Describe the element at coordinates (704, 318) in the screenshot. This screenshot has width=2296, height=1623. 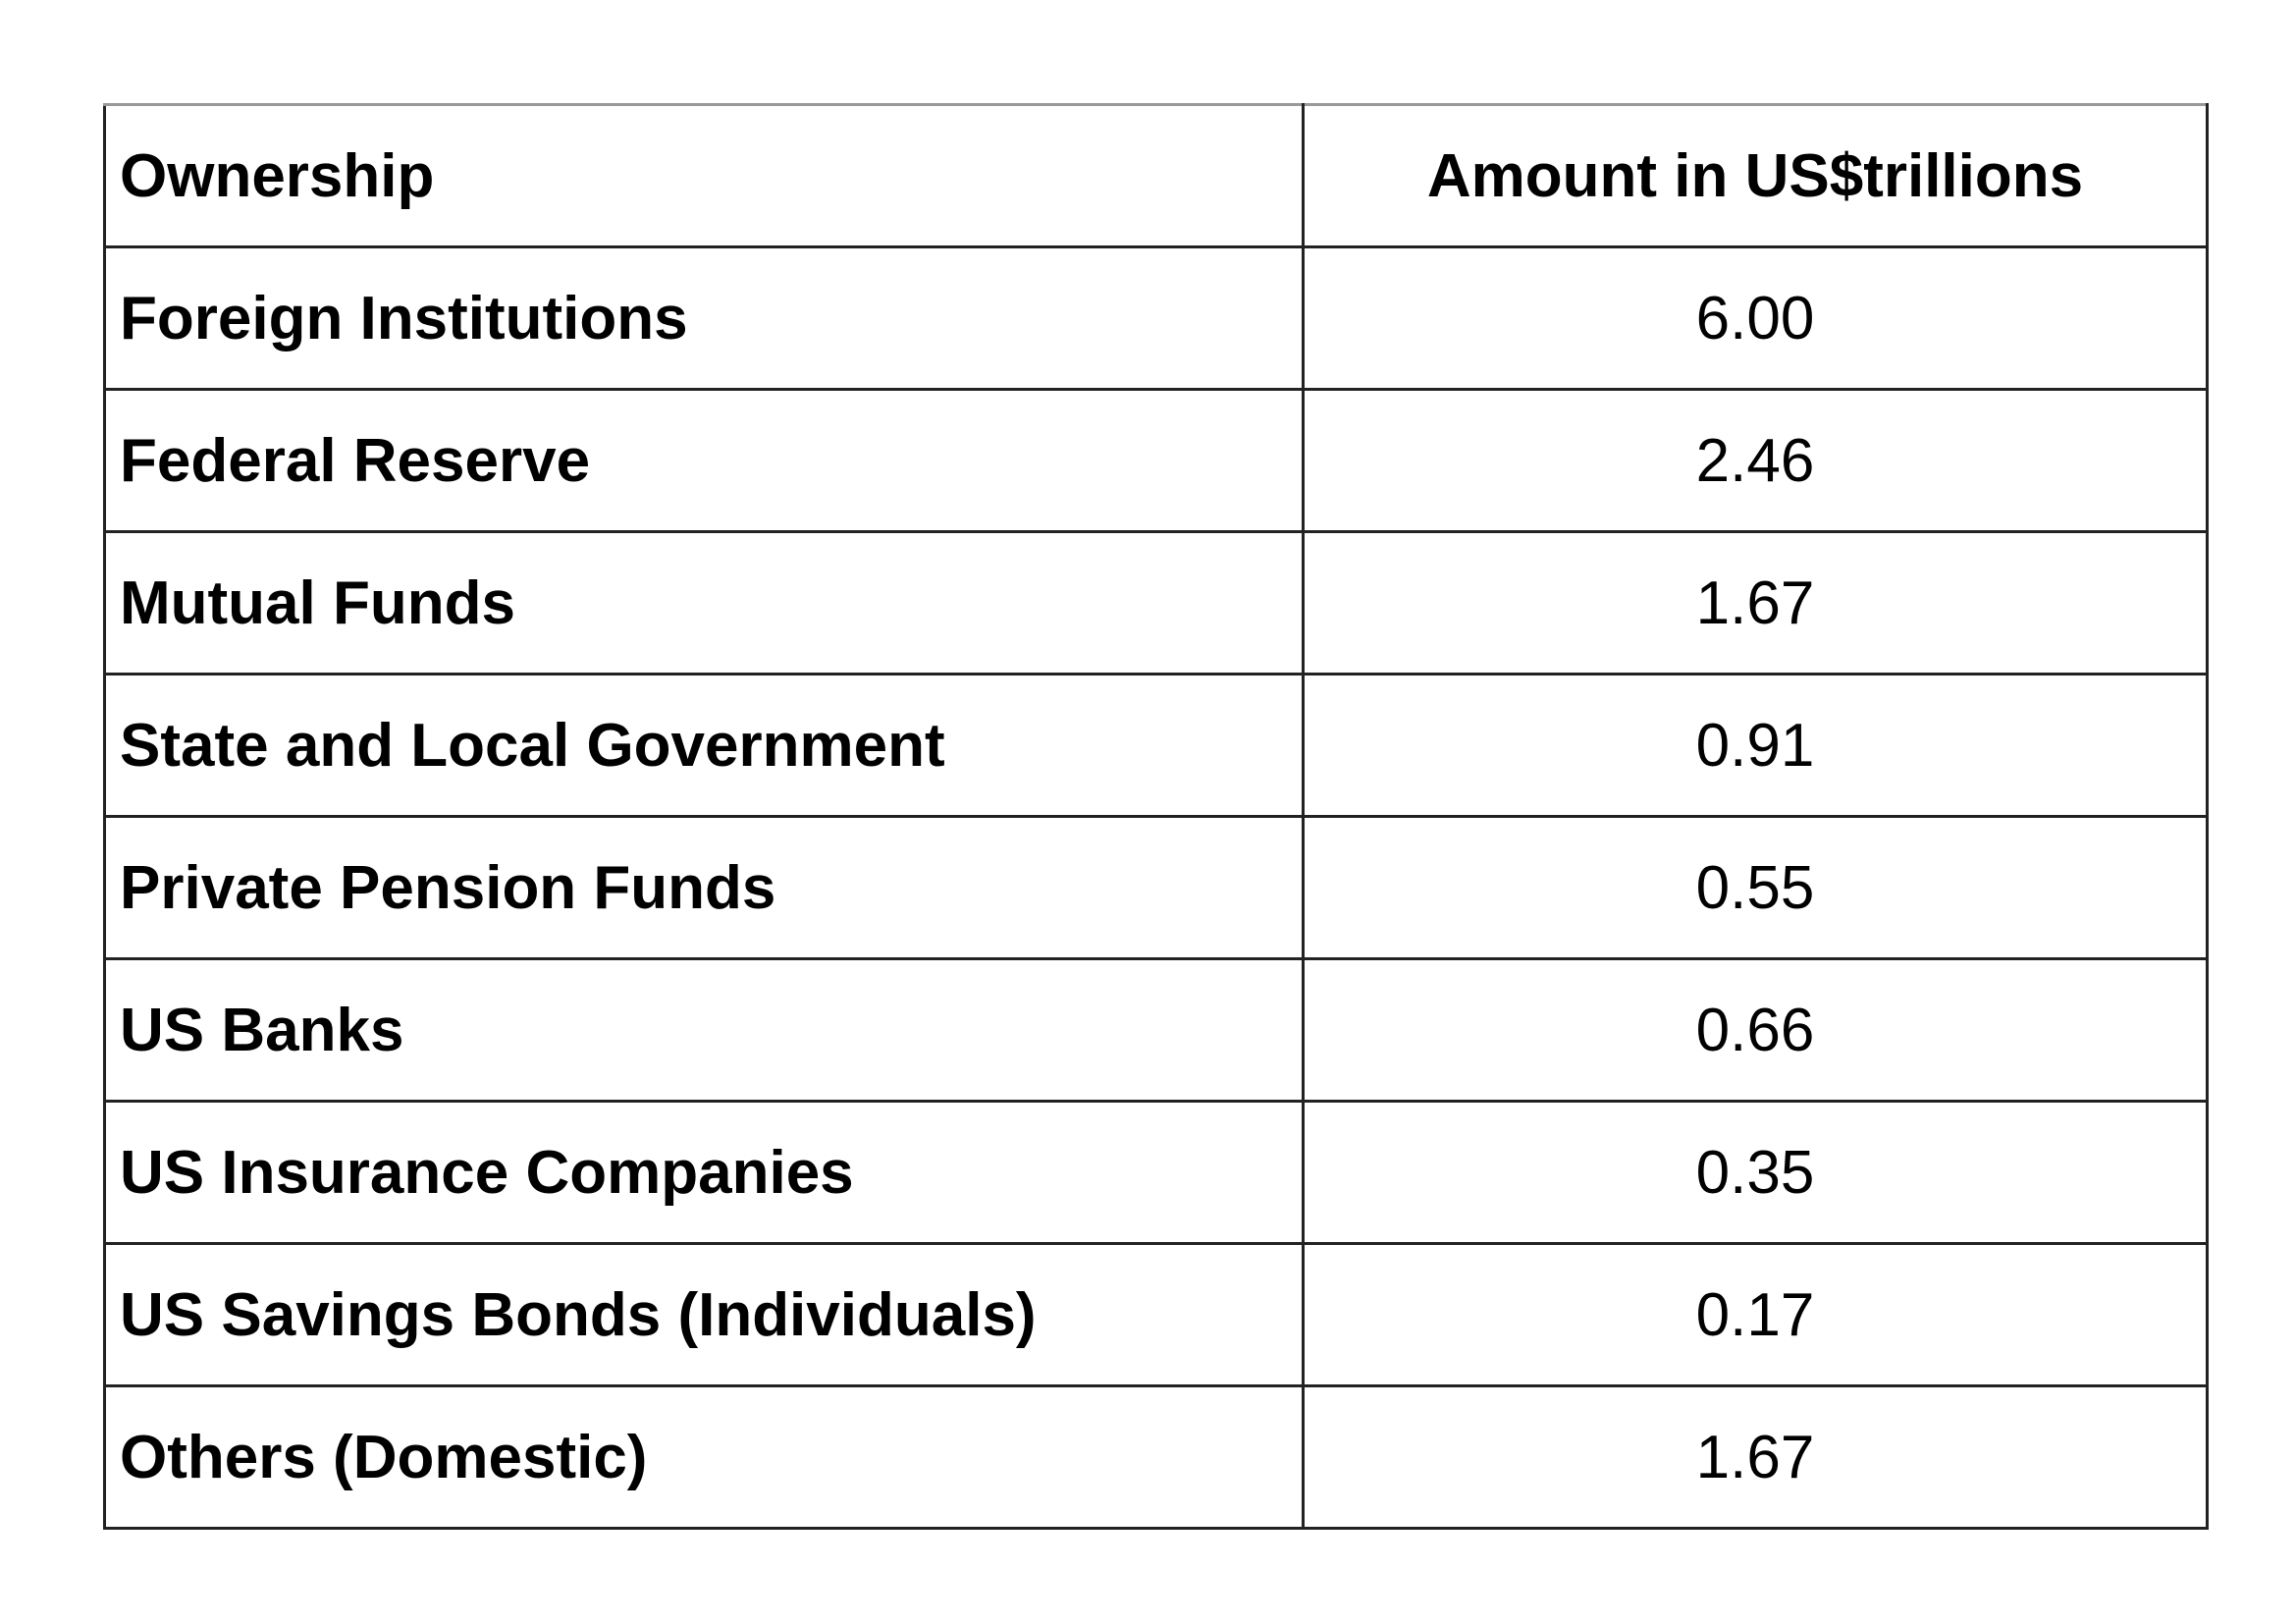
I see `table-cell: Foreign Institutions` at that location.